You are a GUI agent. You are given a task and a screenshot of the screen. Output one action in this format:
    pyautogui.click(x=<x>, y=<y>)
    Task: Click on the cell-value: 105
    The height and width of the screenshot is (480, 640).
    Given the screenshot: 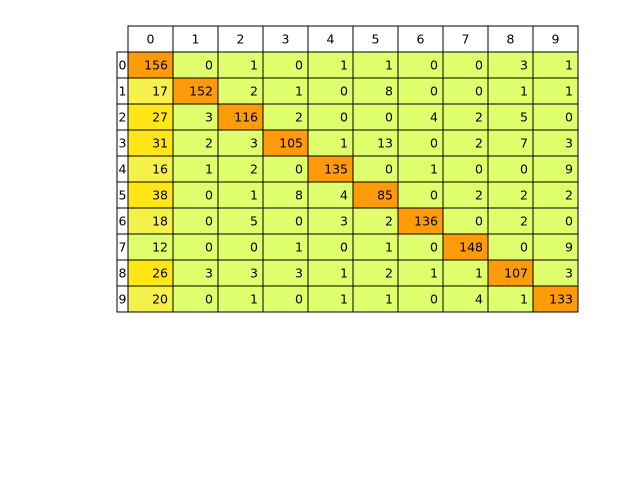 What is the action you would take?
    pyautogui.click(x=291, y=143)
    